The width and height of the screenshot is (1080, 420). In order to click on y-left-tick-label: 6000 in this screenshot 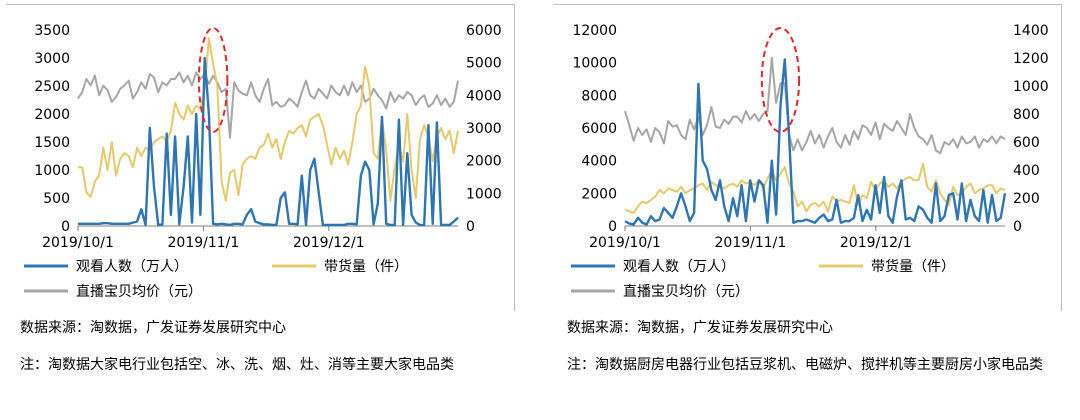, I will do `click(599, 129)`.